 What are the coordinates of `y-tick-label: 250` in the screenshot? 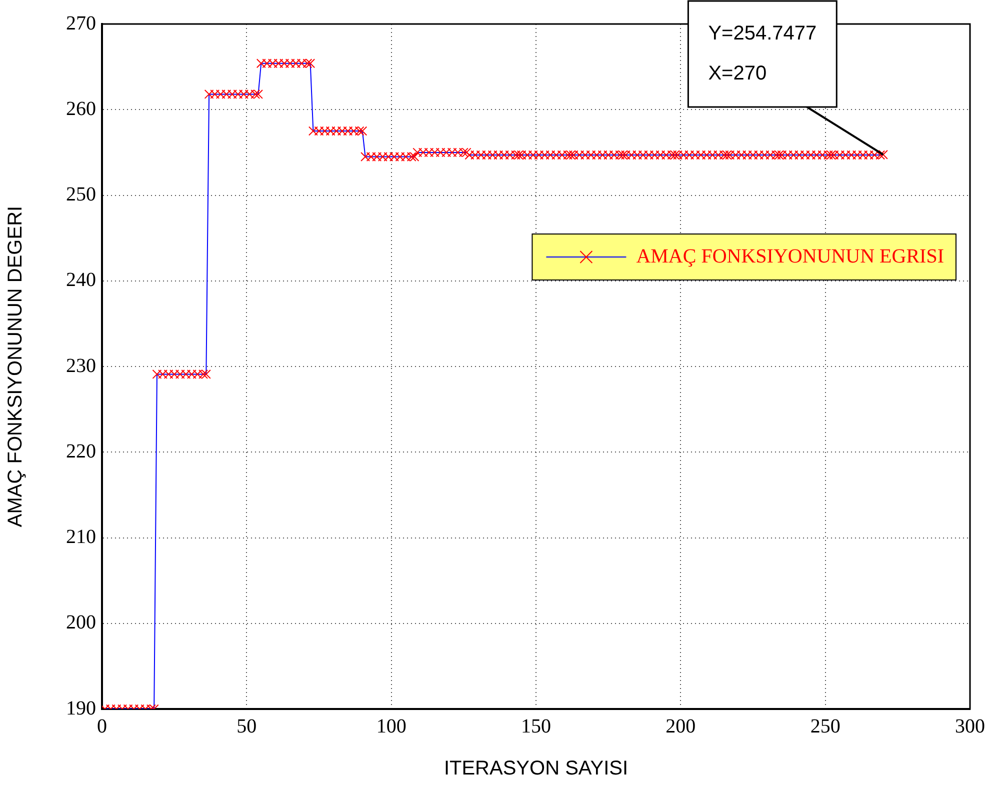 It's located at (81, 195).